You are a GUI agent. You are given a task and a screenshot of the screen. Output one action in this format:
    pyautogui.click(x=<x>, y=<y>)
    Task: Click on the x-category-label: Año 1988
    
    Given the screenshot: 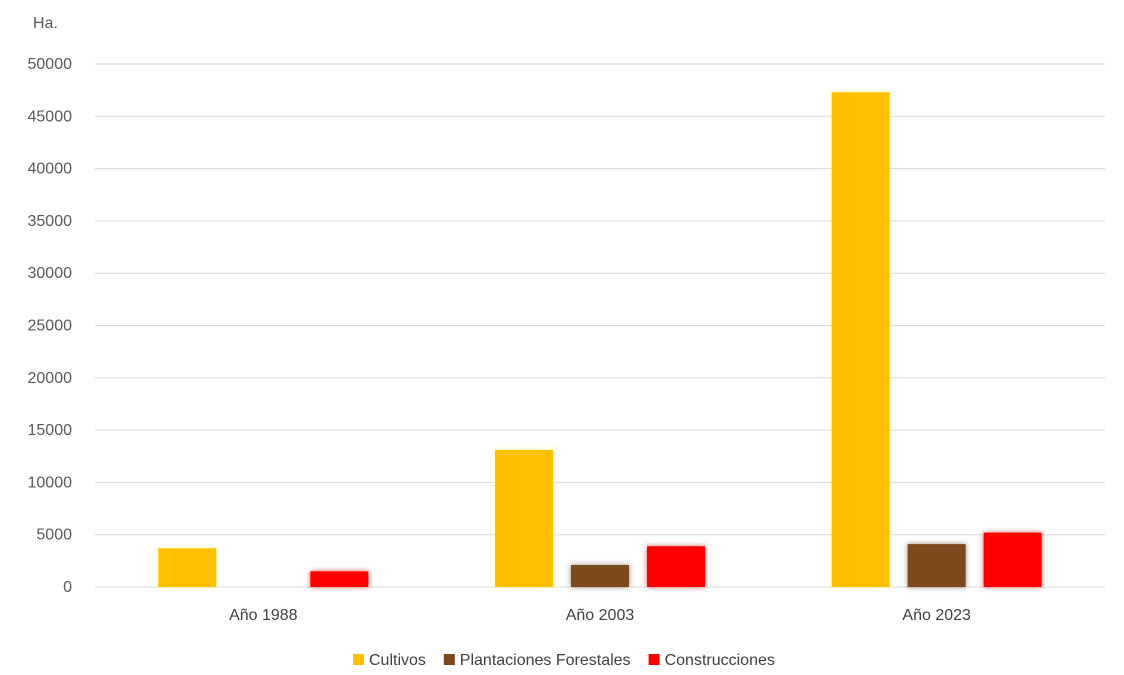 What is the action you would take?
    pyautogui.click(x=263, y=615)
    